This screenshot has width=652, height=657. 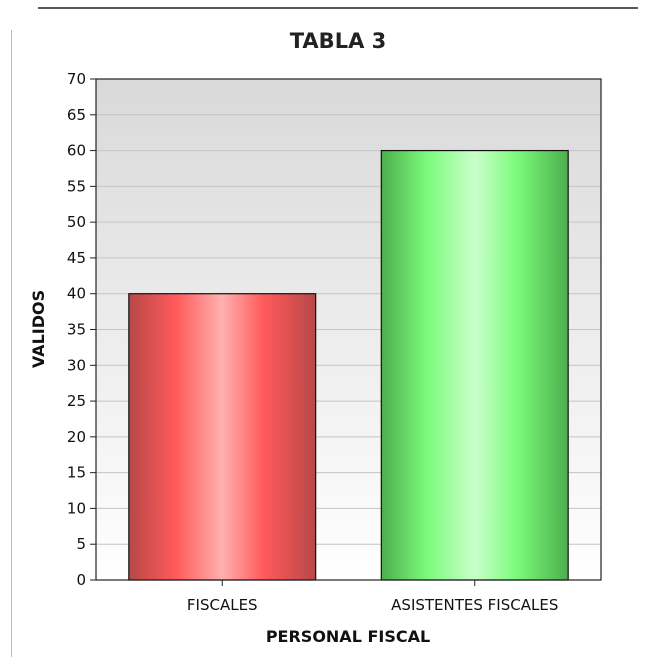 I want to click on y-tick-label: 35, so click(x=76, y=330).